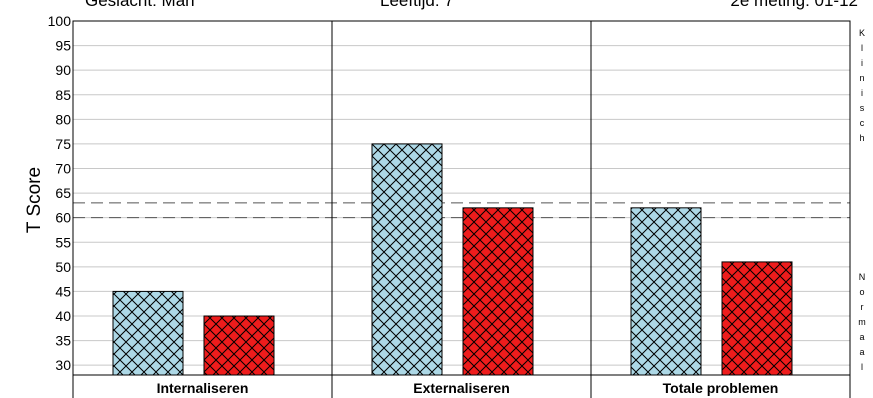 The width and height of the screenshot is (873, 398). What do you see at coordinates (63, 365) in the screenshot?
I see `y-tick-label: 30` at bounding box center [63, 365].